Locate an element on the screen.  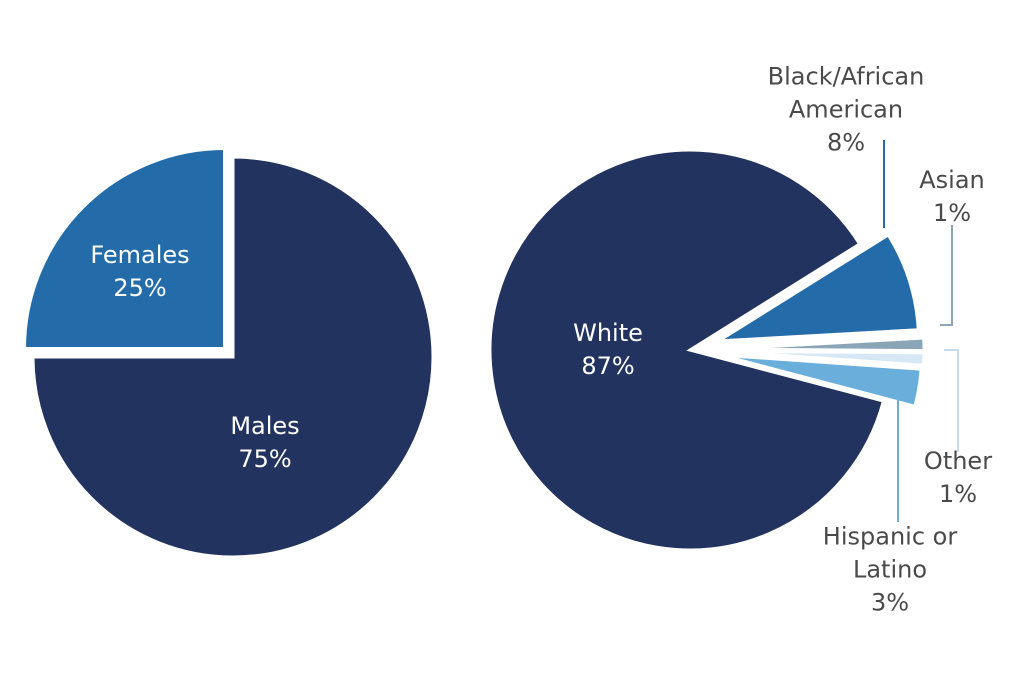
slice-label: Asian 1% is located at coordinates (952, 197).